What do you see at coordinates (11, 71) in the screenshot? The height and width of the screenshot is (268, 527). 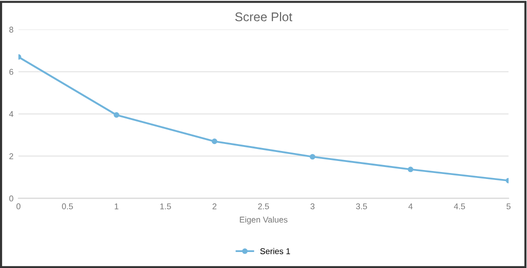 I see `y-tick-label: 6` at bounding box center [11, 71].